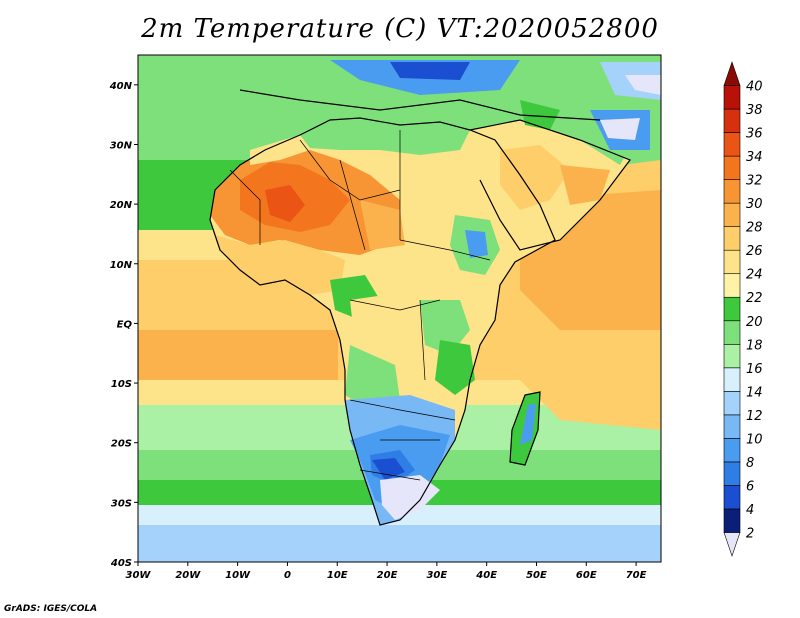 Image resolution: width=800 pixels, height=618 pixels. I want to click on longitude-axis: 30W 20W 10W 0 10E 20E 30E 40E 50E 60E 70E, so click(386, 571).